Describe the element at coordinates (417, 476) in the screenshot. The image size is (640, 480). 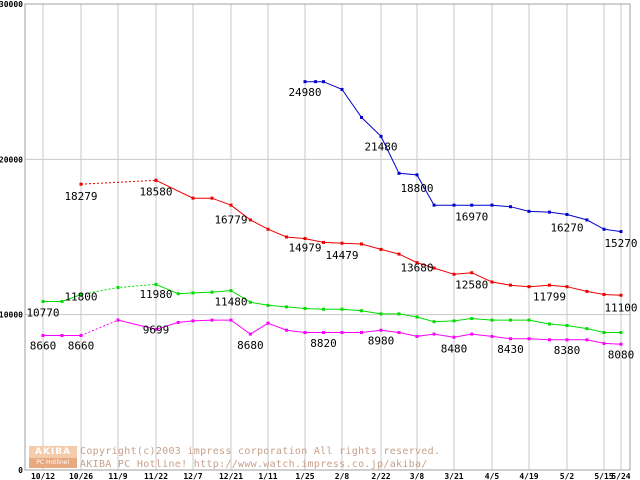
I see `x-tick-label: 3/8` at that location.